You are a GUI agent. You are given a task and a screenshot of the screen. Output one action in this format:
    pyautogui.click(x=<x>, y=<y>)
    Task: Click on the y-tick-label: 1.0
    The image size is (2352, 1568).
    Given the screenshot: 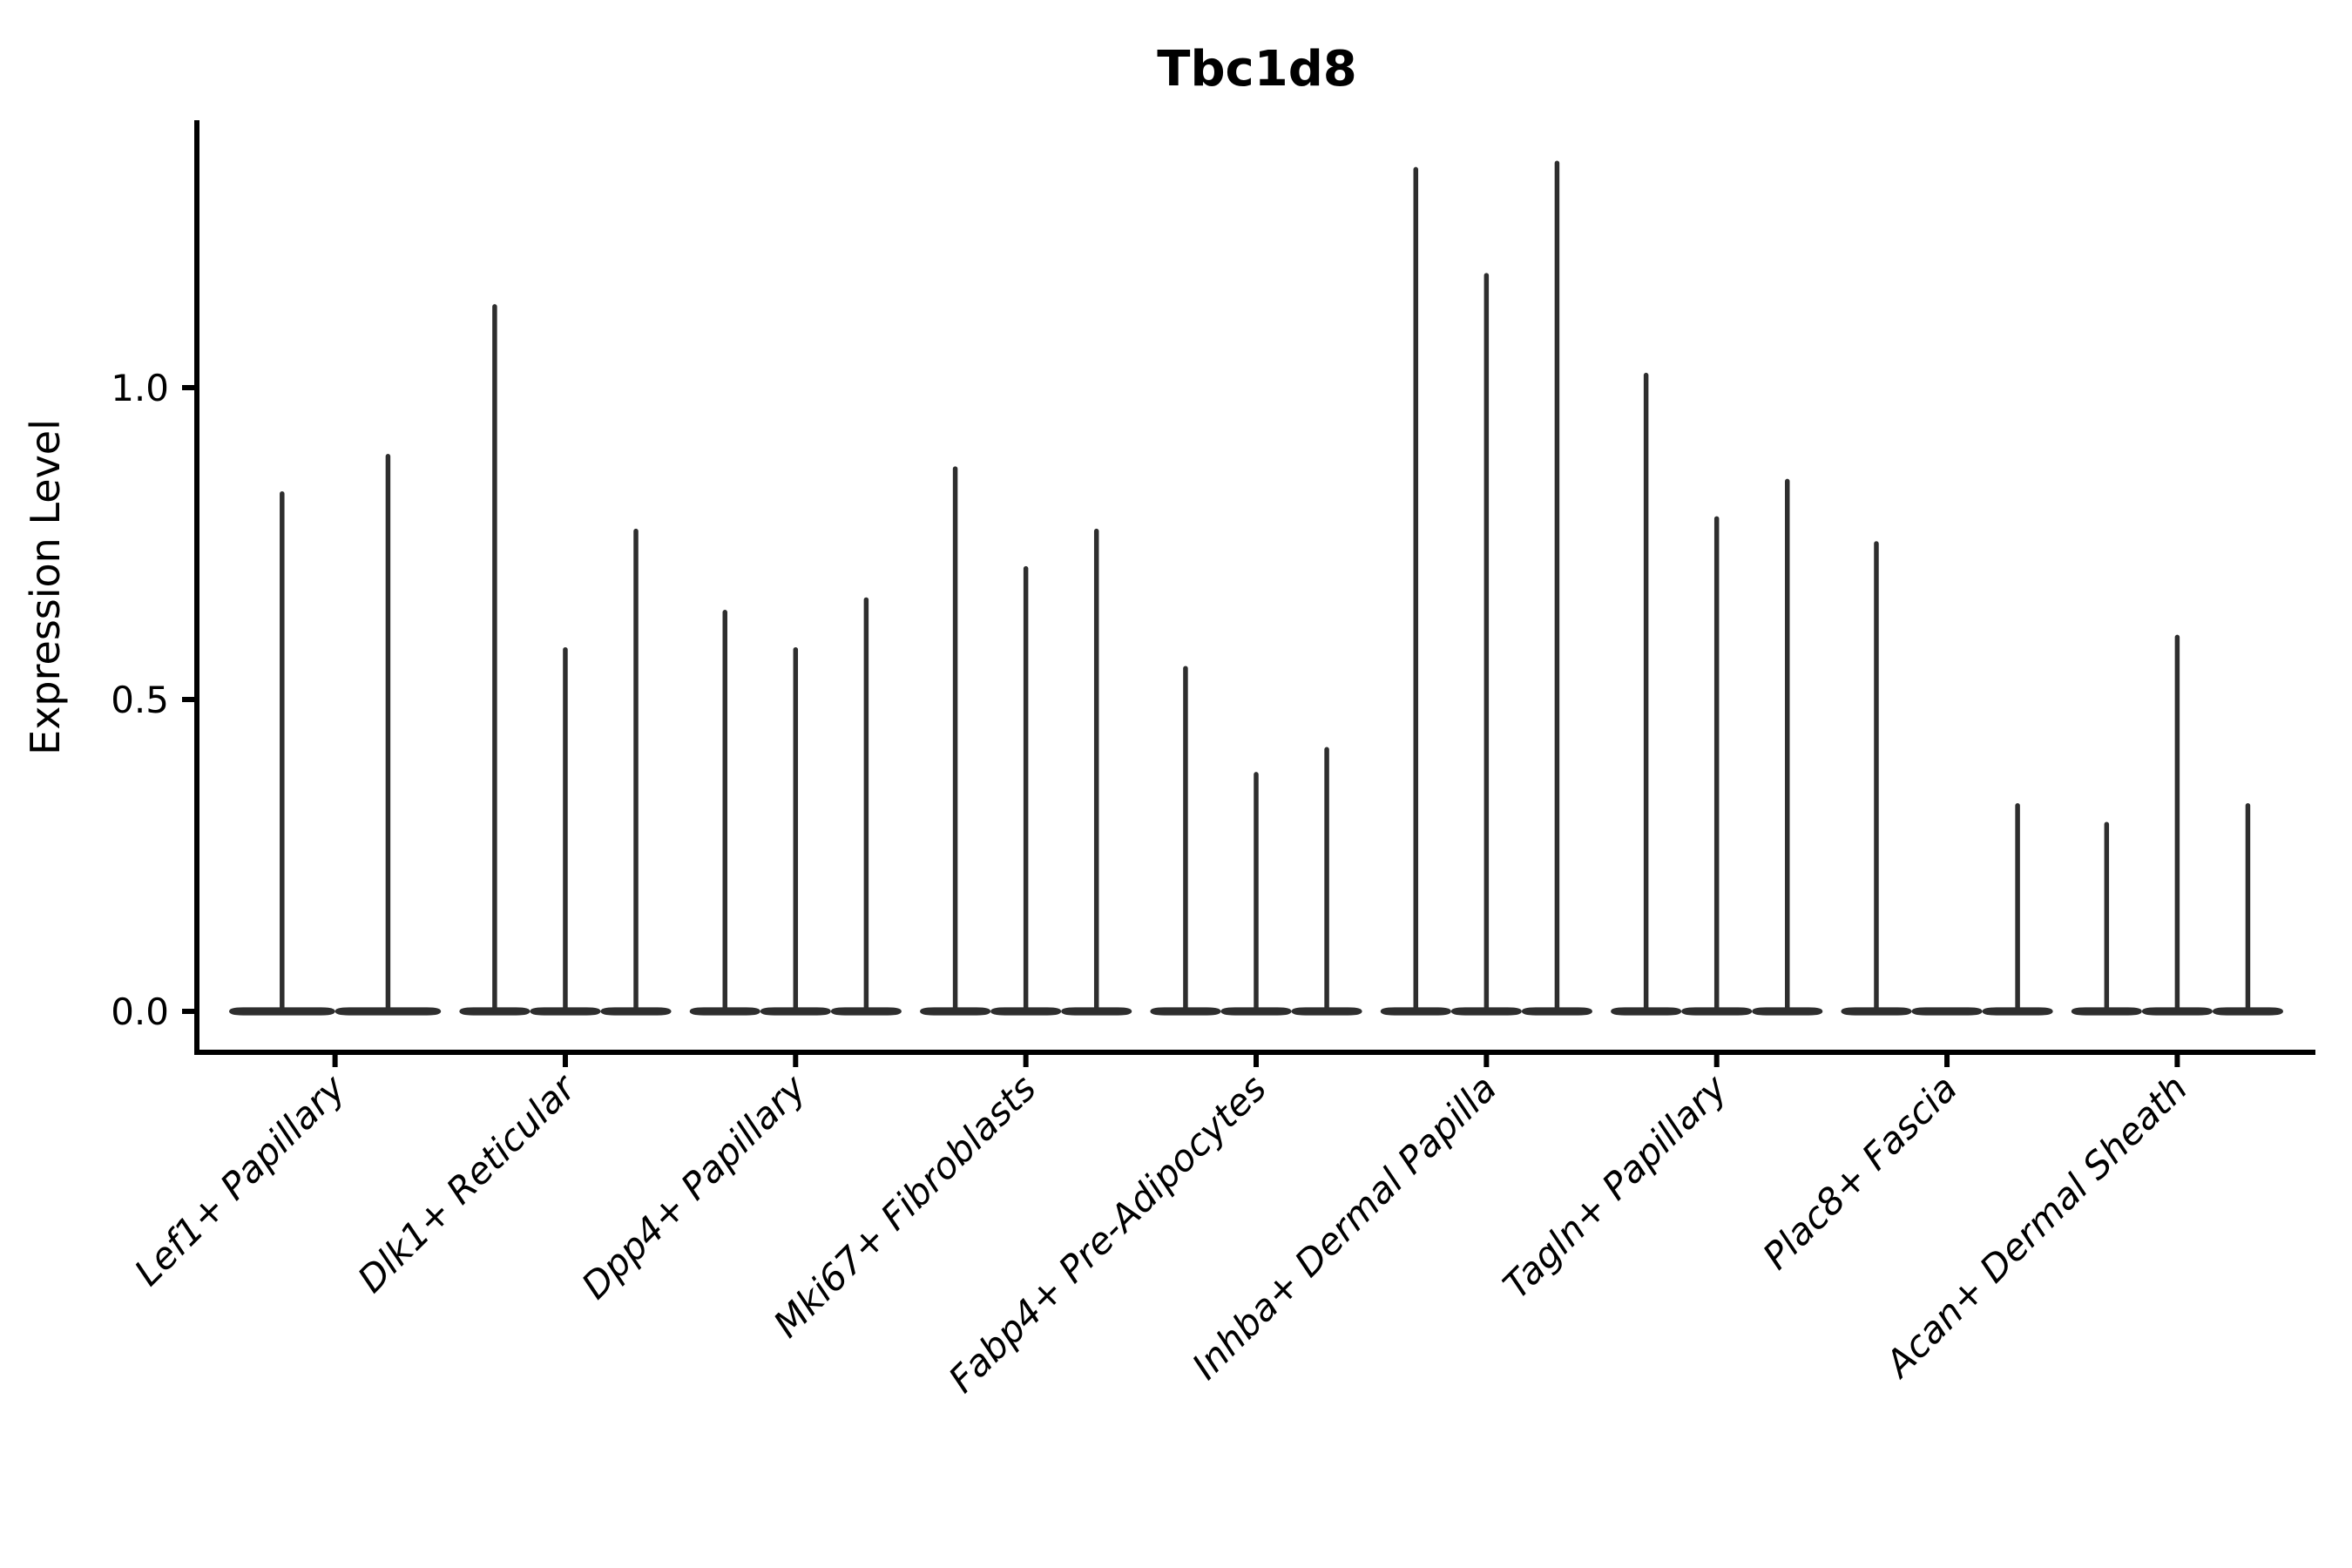 What is the action you would take?
    pyautogui.click(x=140, y=388)
    